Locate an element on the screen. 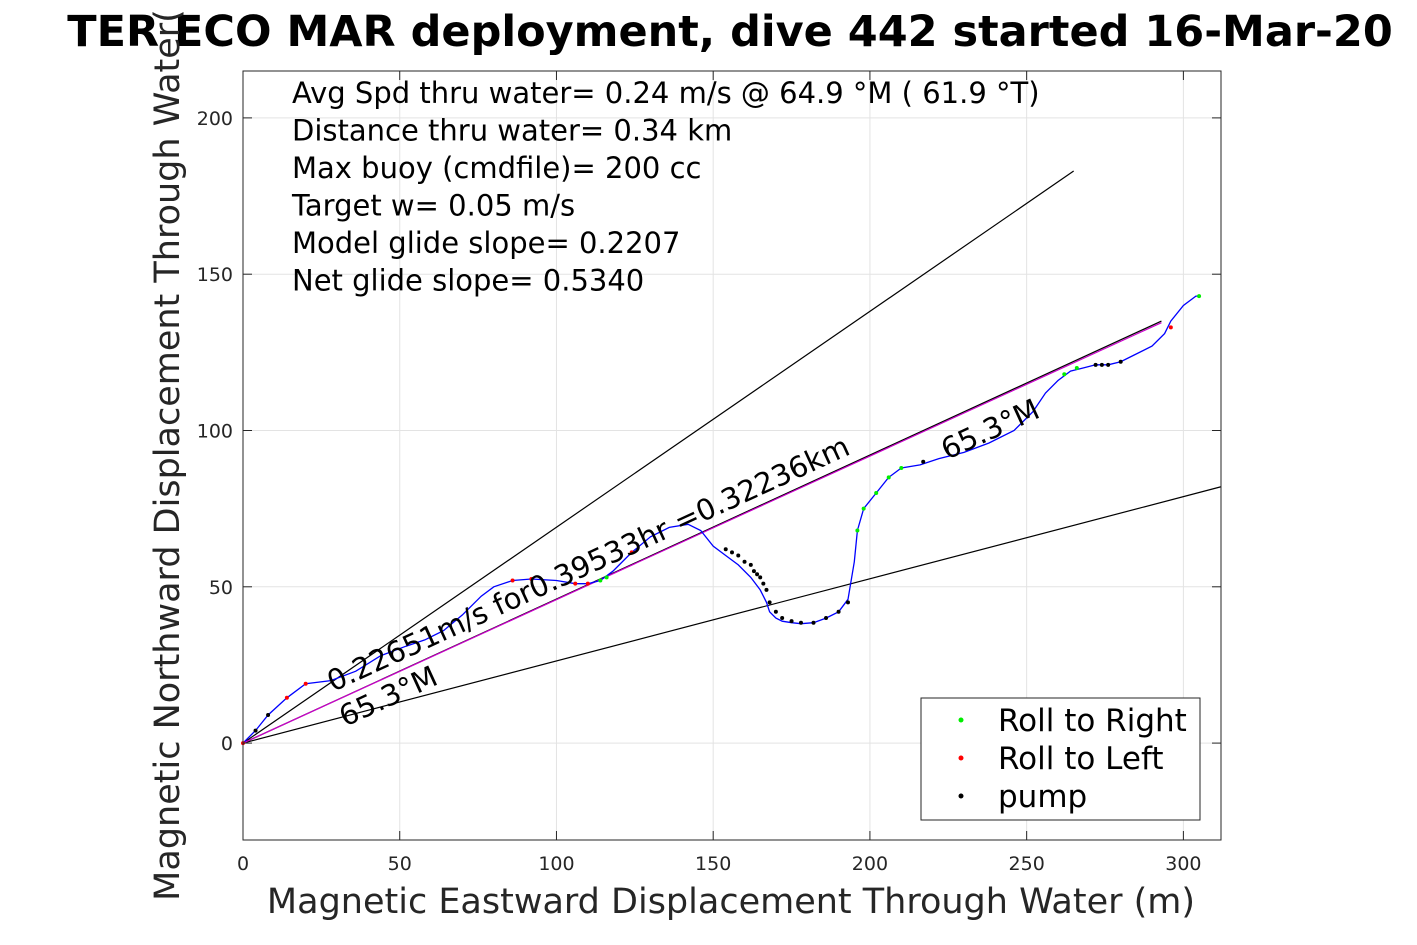  legend-marker-roll-to-left is located at coordinates (961, 758).